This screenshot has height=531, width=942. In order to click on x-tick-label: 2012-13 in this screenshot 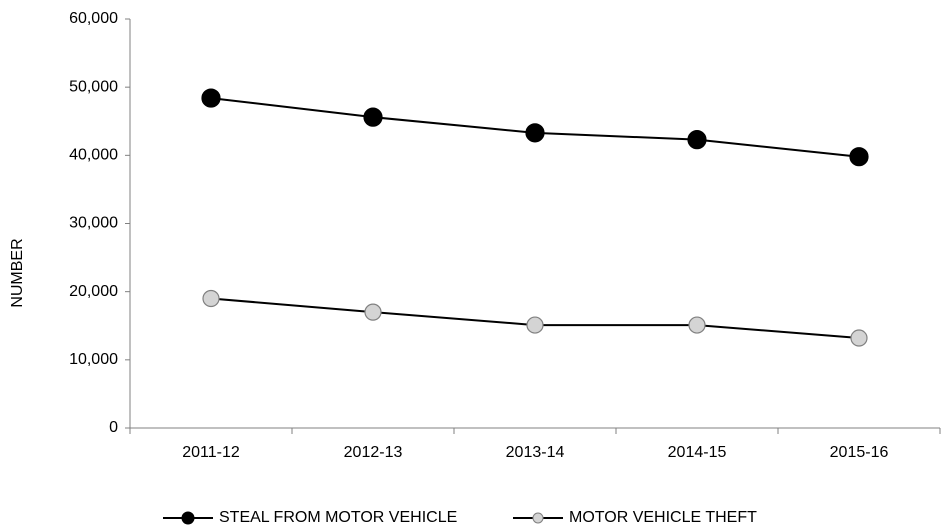, I will do `click(373, 452)`.